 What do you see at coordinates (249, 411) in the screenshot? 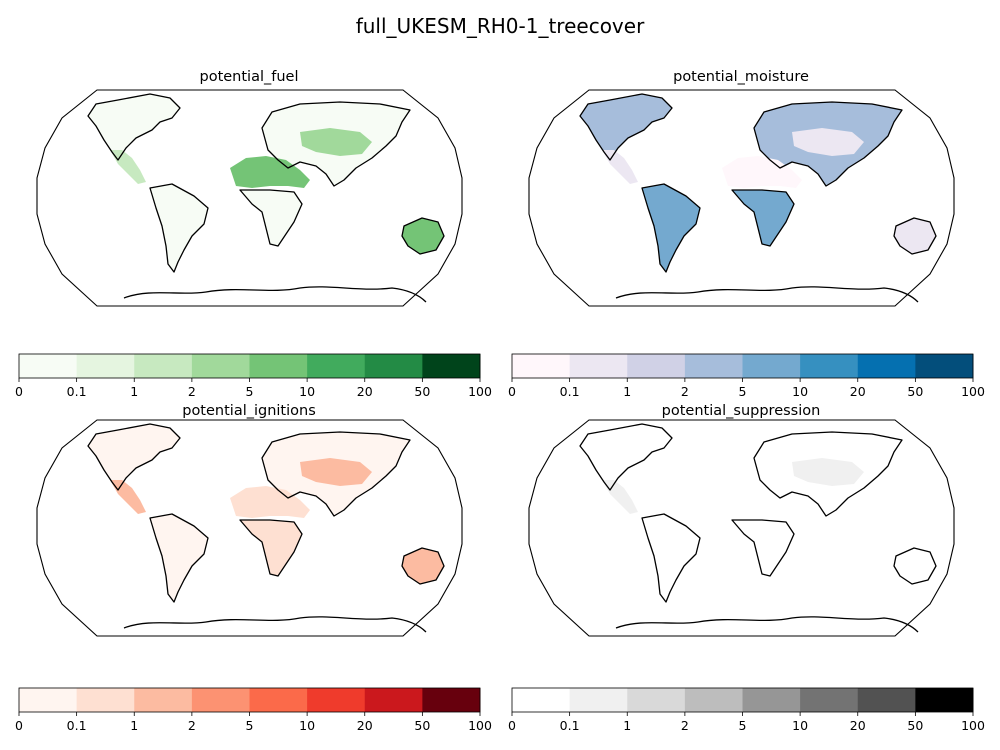
I see `panel-title: potential_ignitions` at bounding box center [249, 411].